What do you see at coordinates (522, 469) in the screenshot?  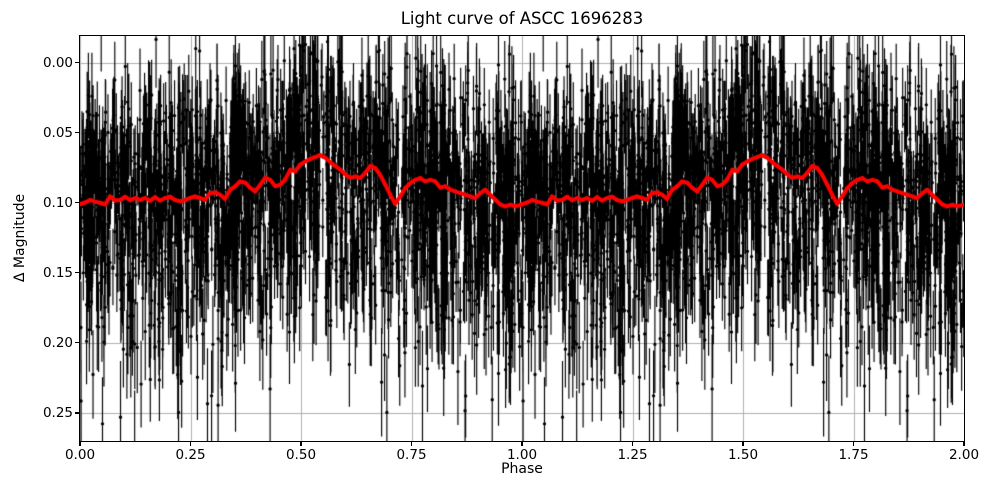 I see `x-axis-label: Phase` at bounding box center [522, 469].